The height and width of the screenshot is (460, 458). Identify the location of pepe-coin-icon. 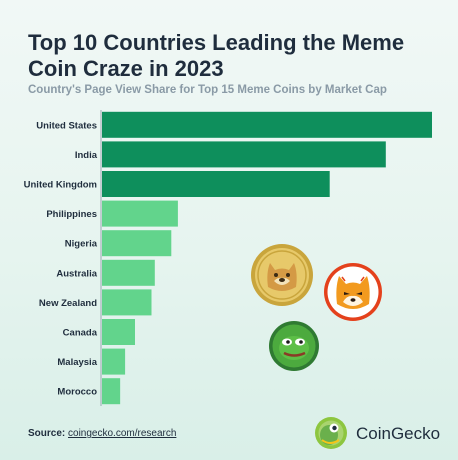
(294, 346).